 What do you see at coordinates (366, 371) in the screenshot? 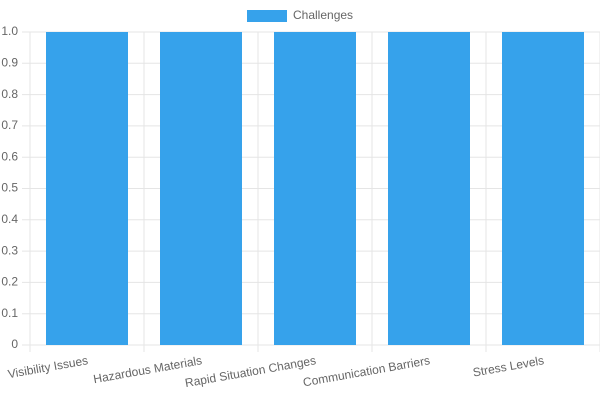
I see `x-tick-label: Communication Barriers` at bounding box center [366, 371].